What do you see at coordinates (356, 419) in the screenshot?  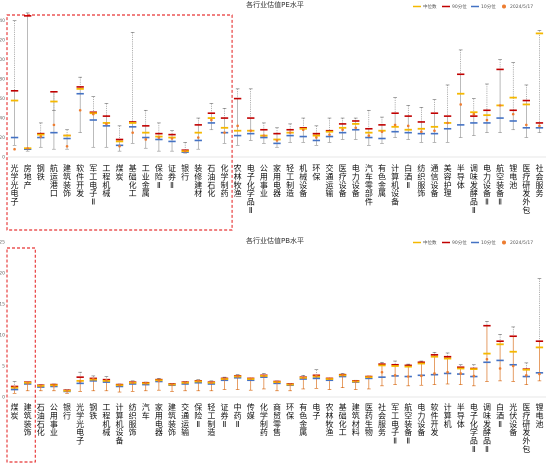 I see `pb-category-label: 建筑材料` at bounding box center [356, 419].